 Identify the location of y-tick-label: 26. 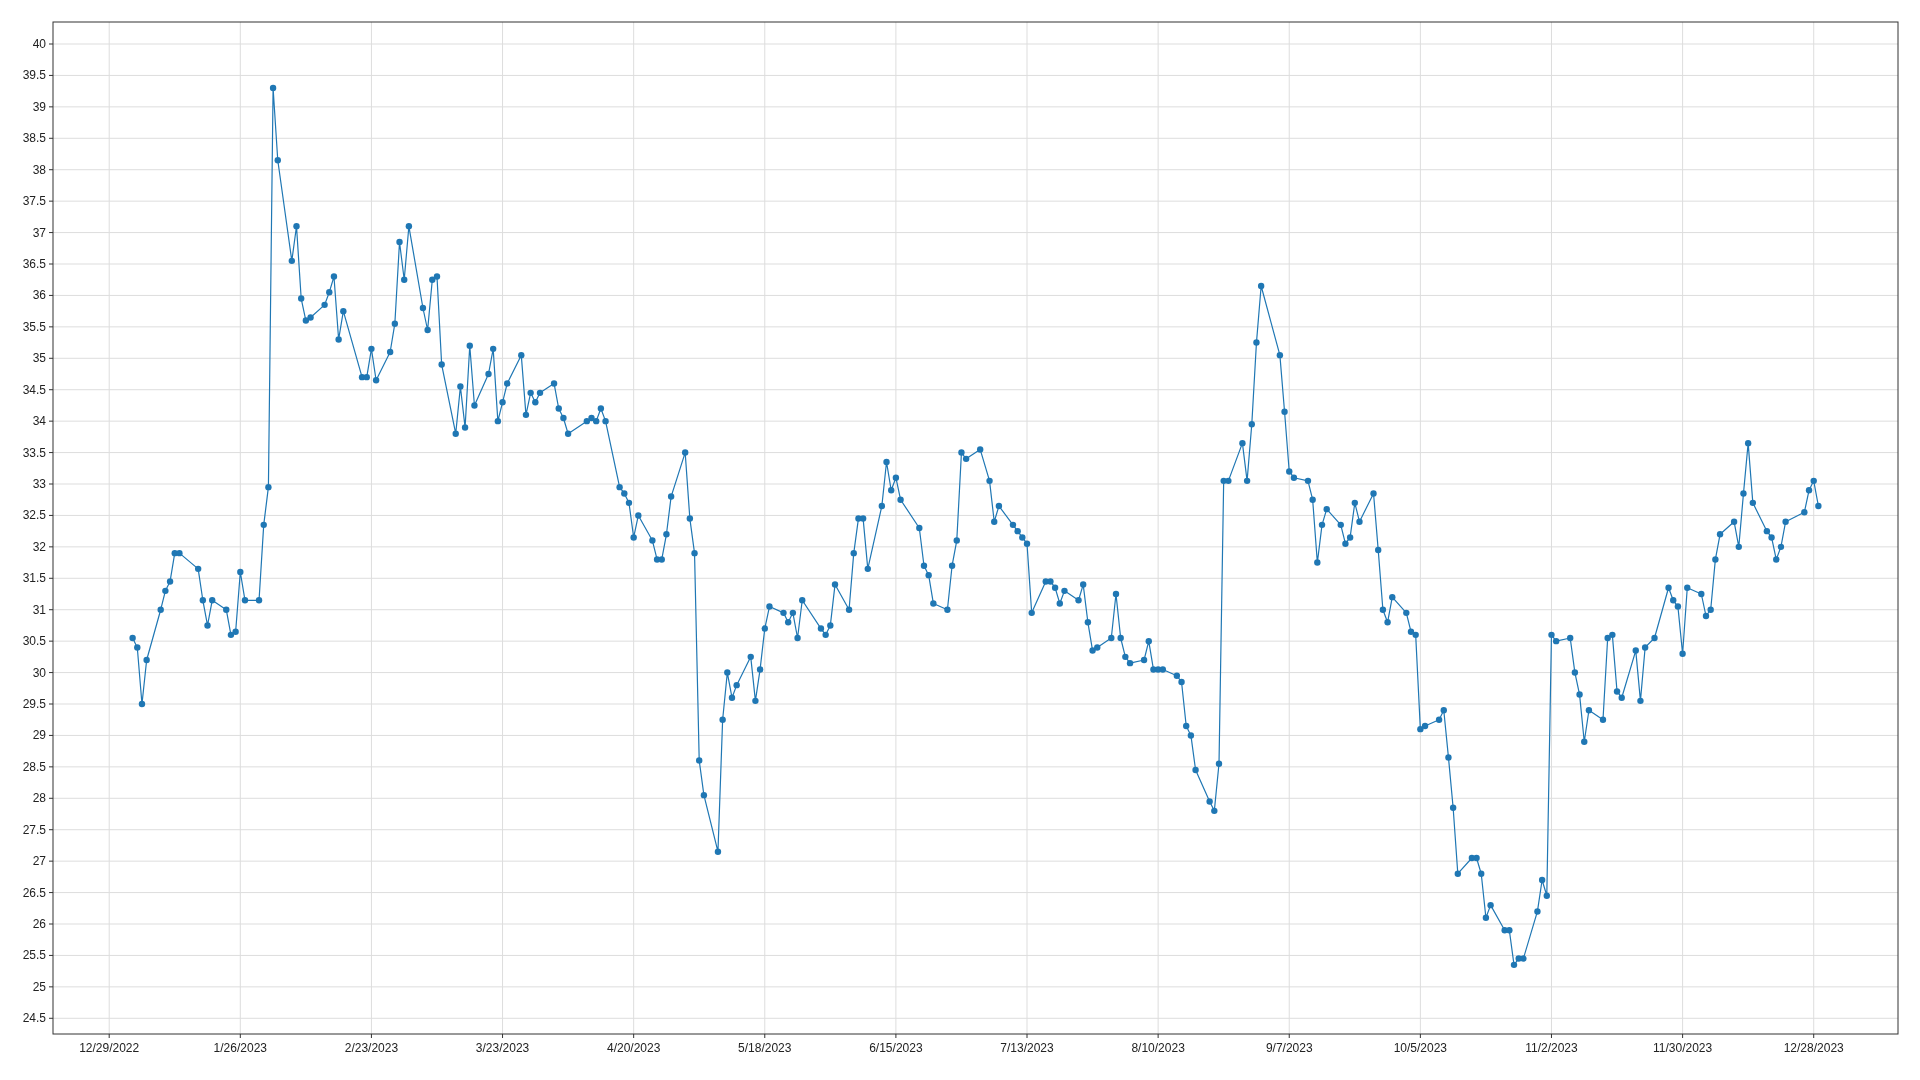
(39, 924).